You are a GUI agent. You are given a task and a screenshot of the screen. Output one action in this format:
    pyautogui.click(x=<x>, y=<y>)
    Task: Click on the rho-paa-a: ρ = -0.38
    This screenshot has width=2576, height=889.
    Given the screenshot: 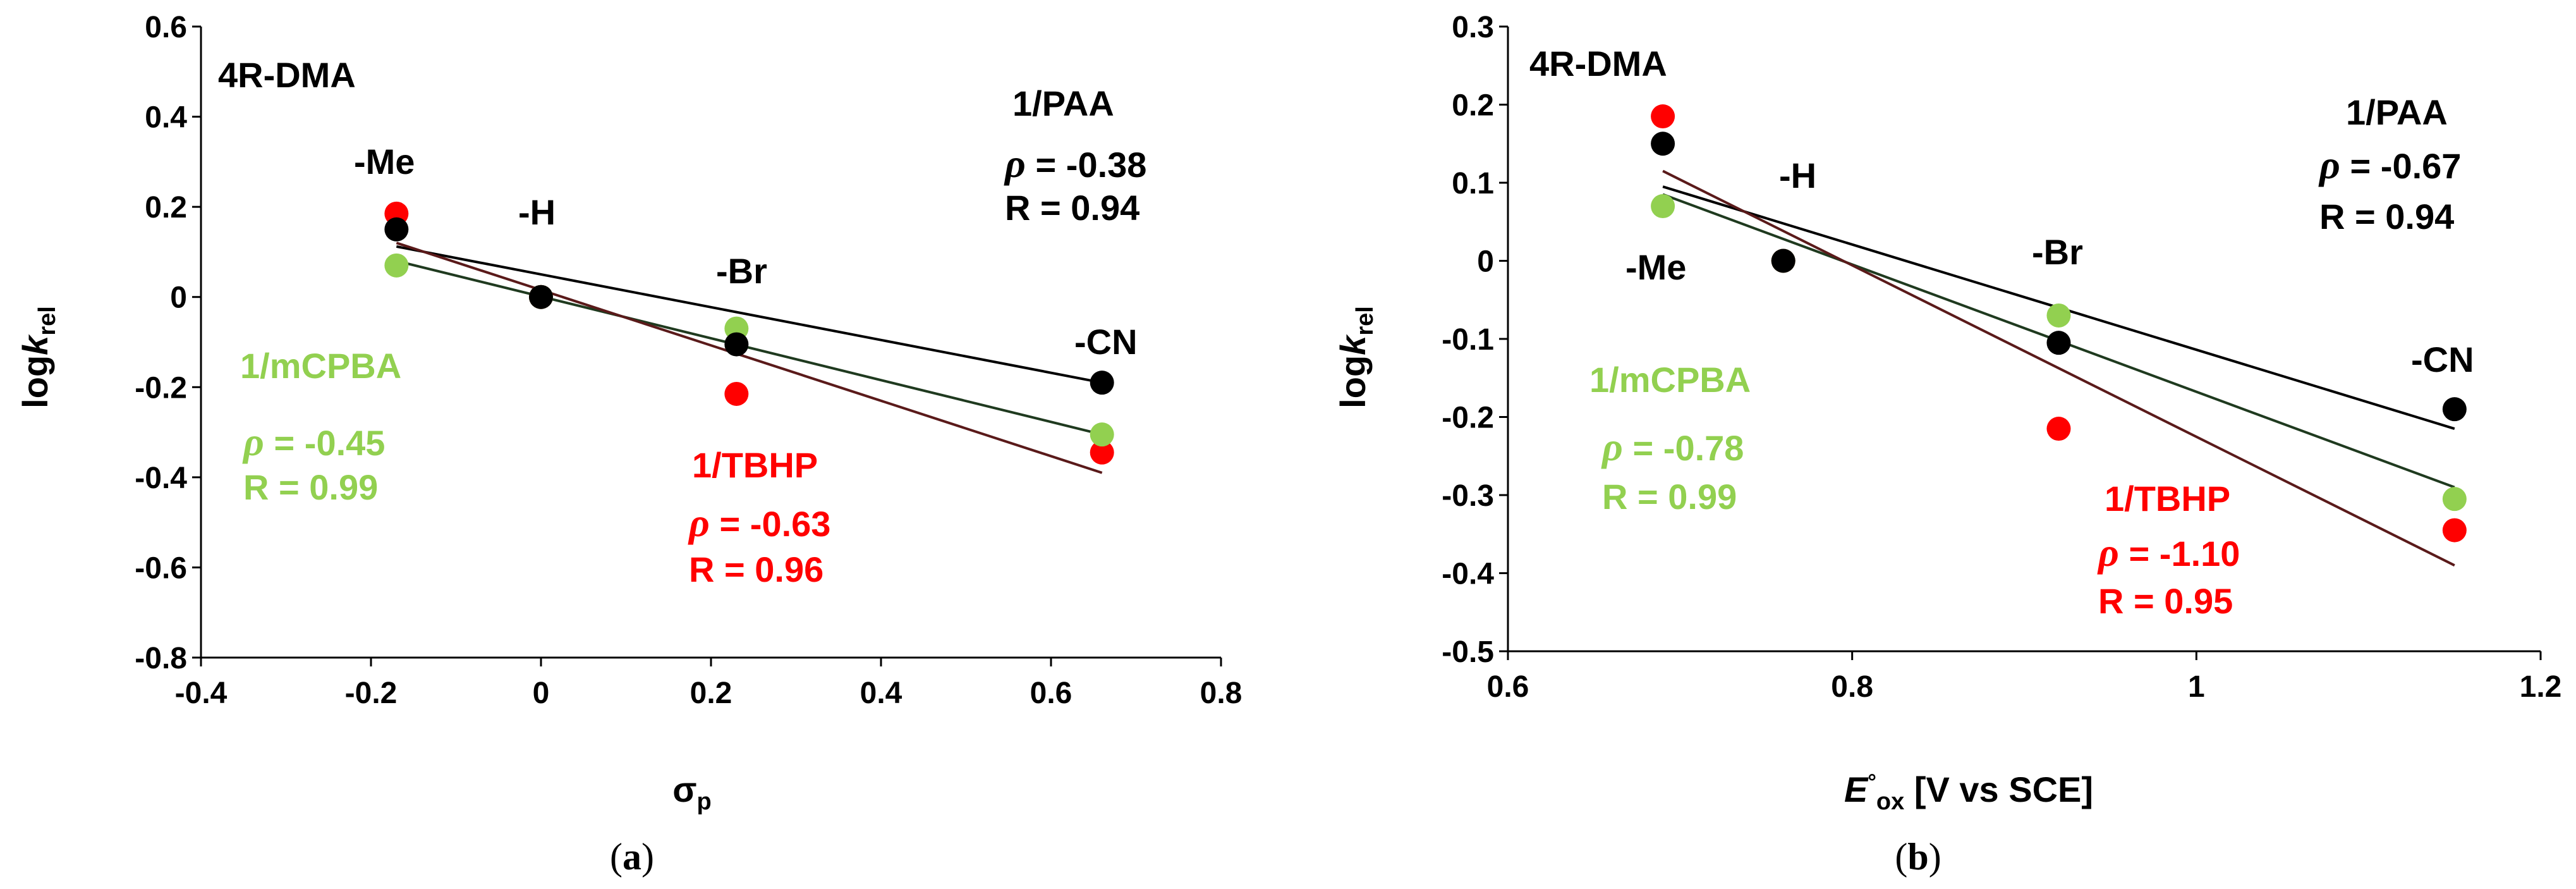 What is the action you would take?
    pyautogui.click(x=1075, y=164)
    